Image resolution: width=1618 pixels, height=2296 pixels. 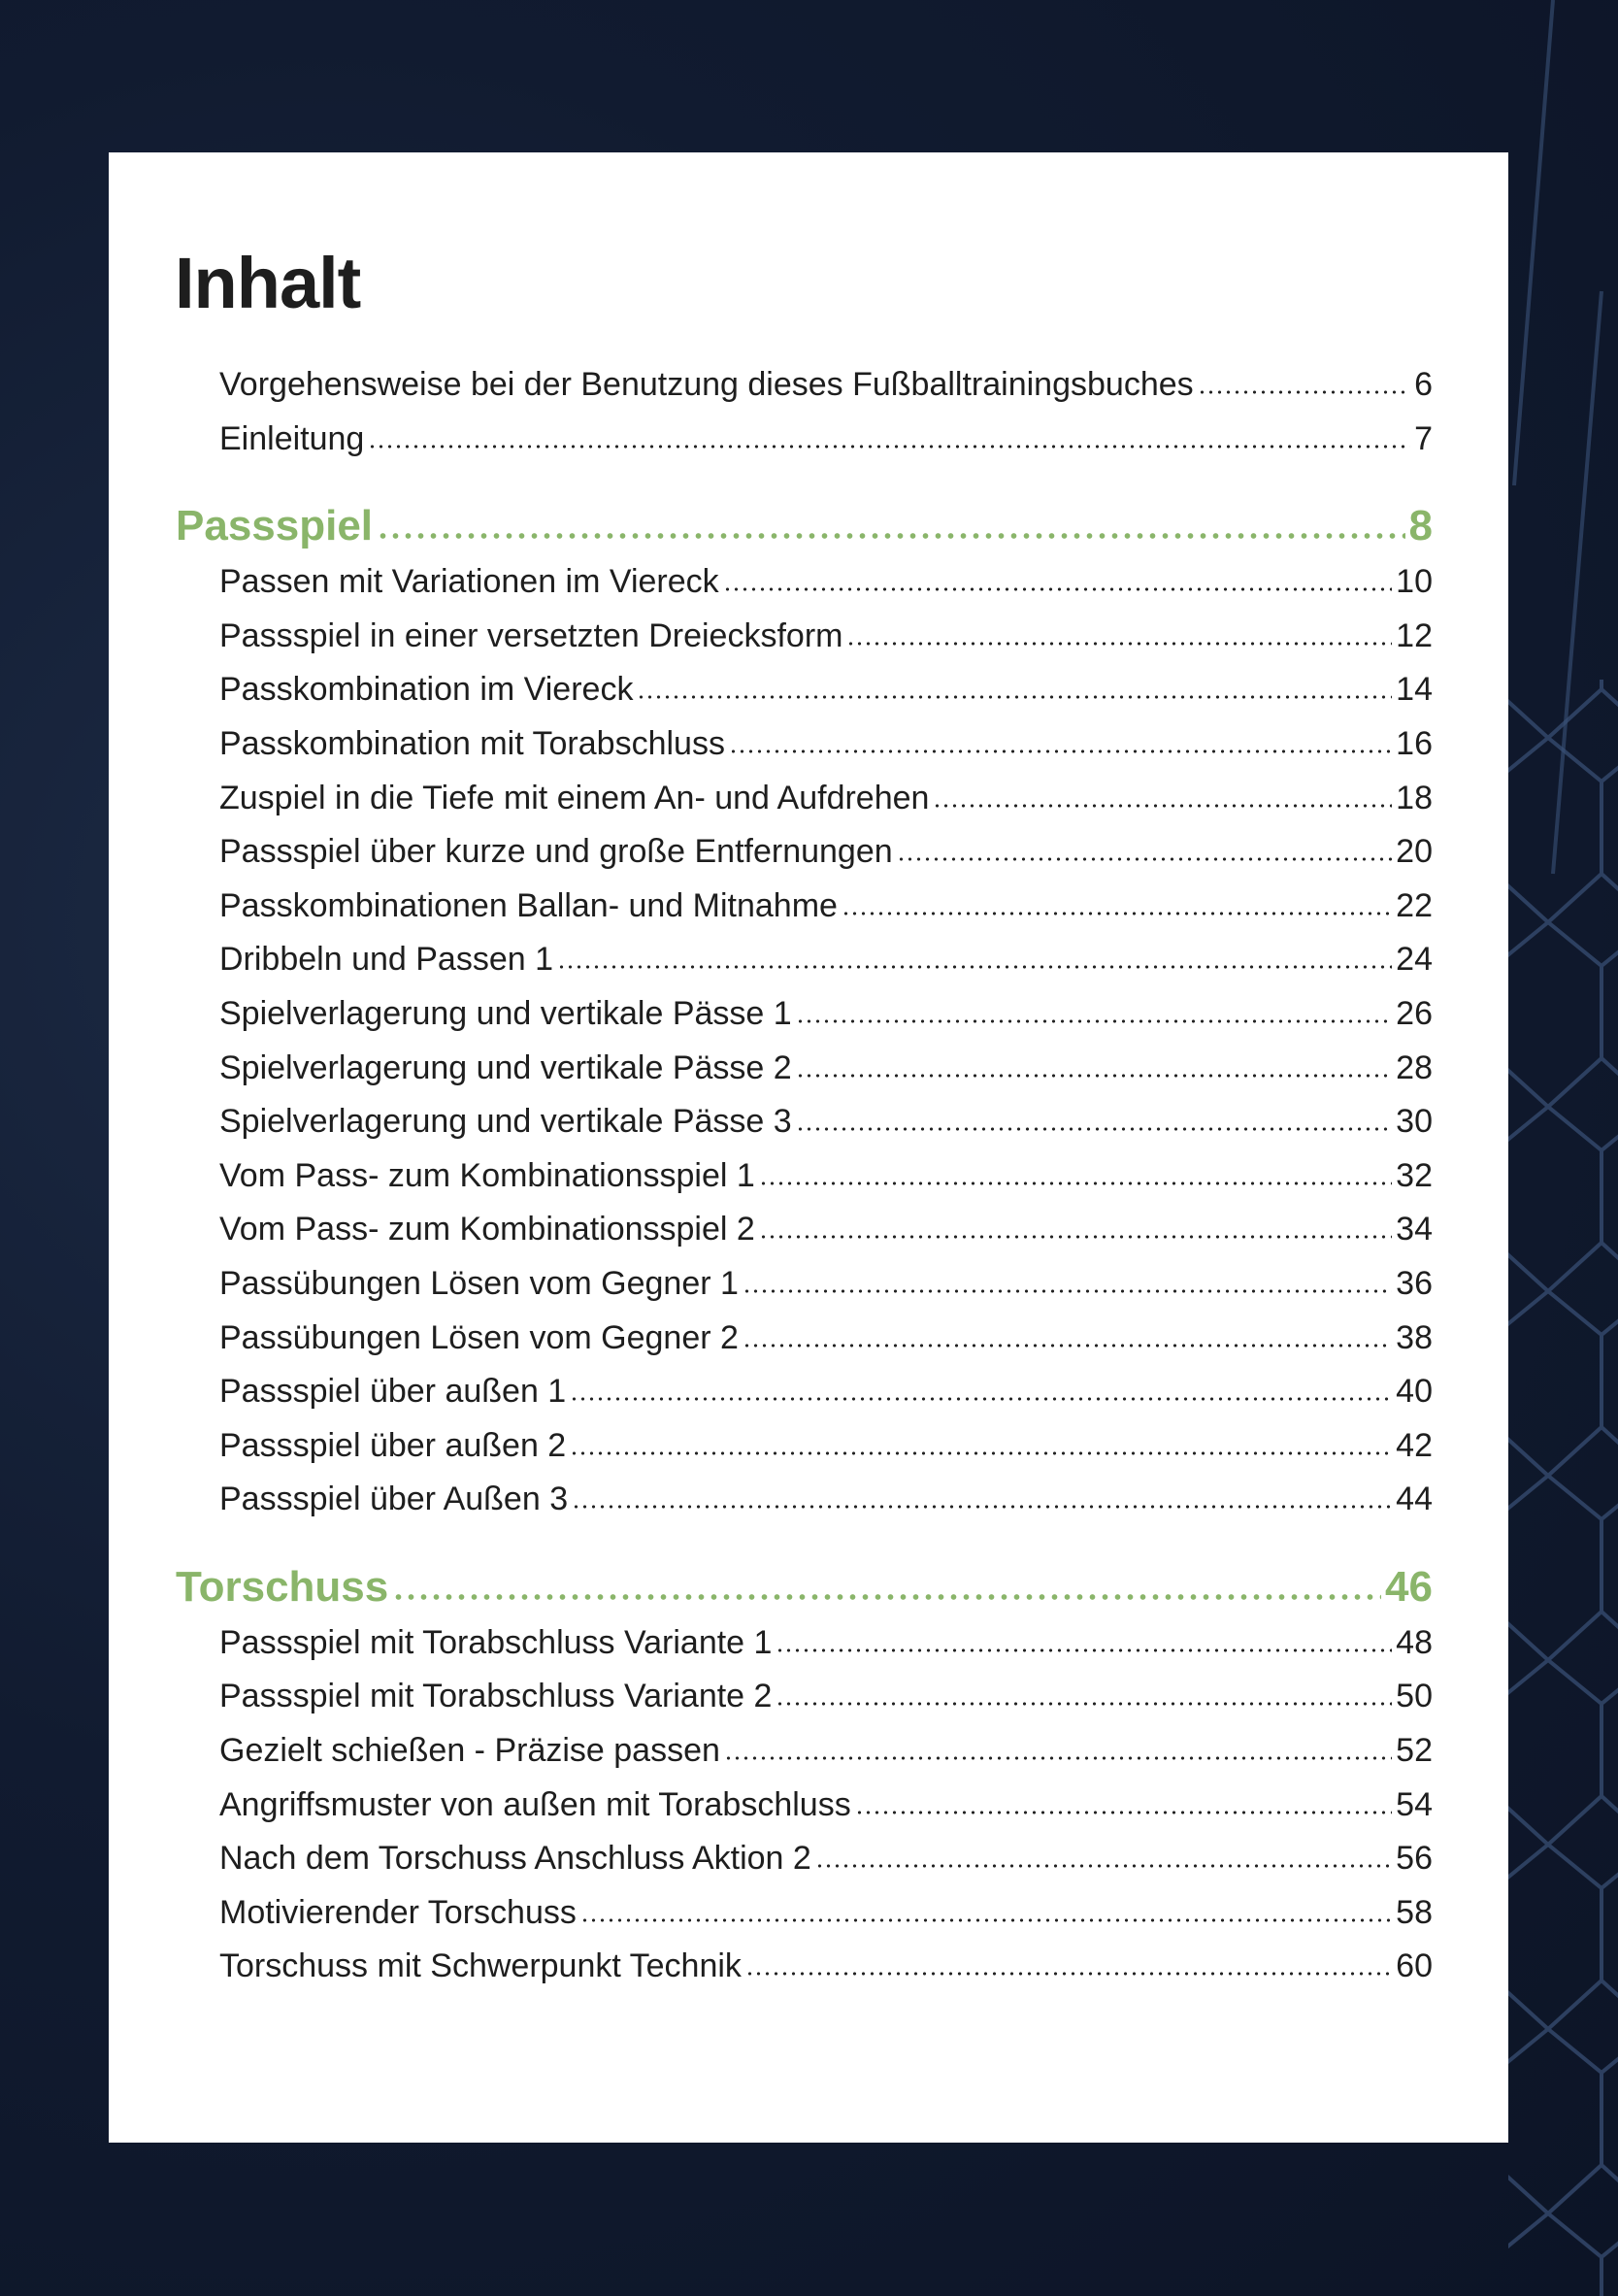 What do you see at coordinates (804, 1587) in the screenshot?
I see `toc-section-heading: Torschuss 46` at bounding box center [804, 1587].